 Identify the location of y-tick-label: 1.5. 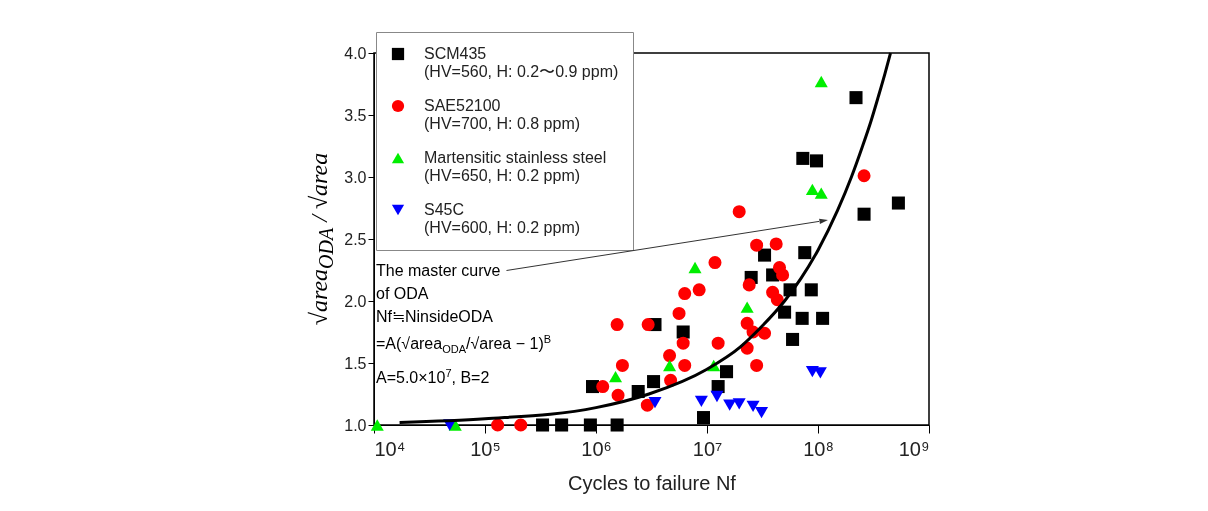
(355, 363).